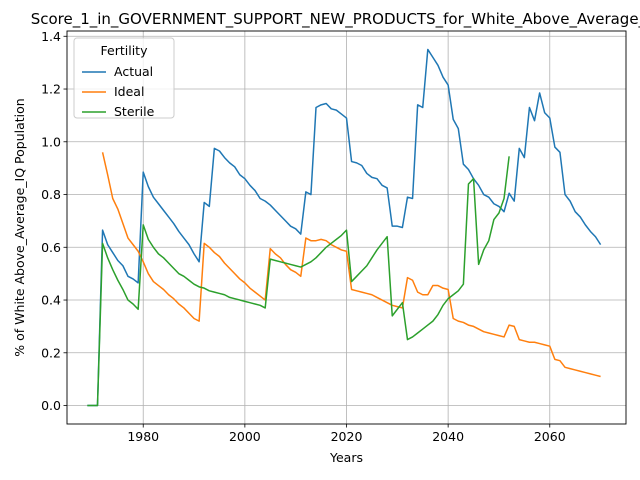  Describe the element at coordinates (51, 247) in the screenshot. I see `y-tick-label: 0.6` at that location.